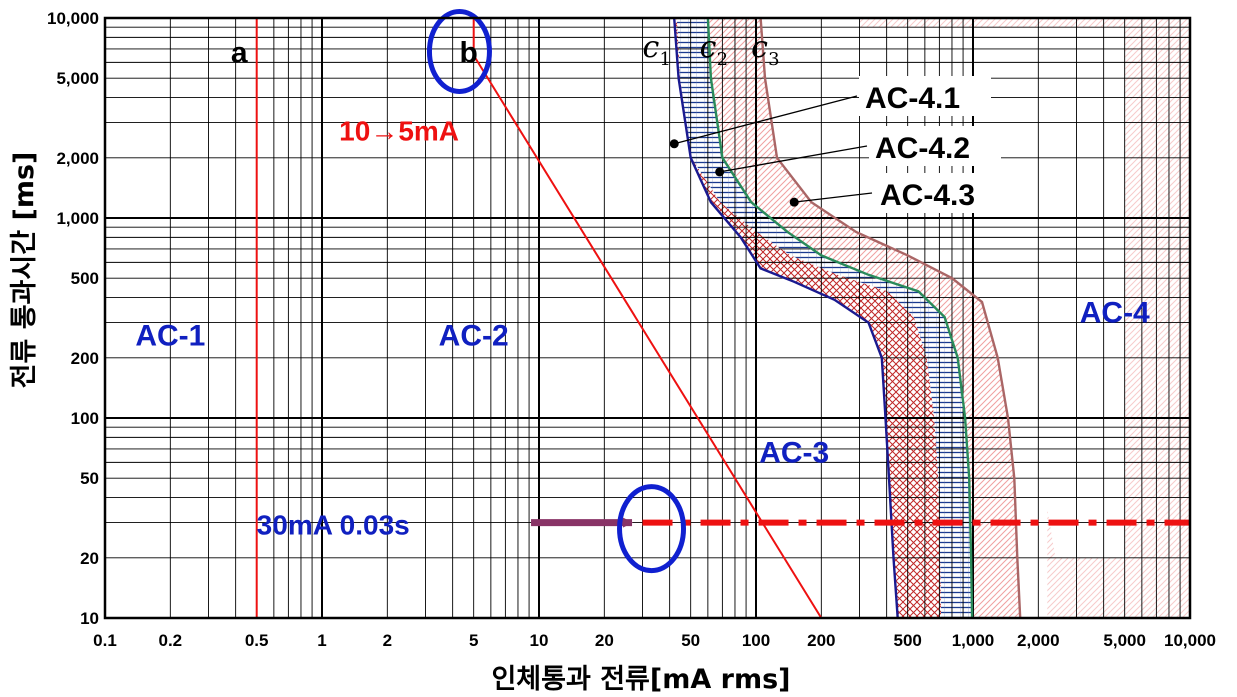 The height and width of the screenshot is (697, 1237). Describe the element at coordinates (170, 336) in the screenshot. I see `region-label: AC-1` at that location.